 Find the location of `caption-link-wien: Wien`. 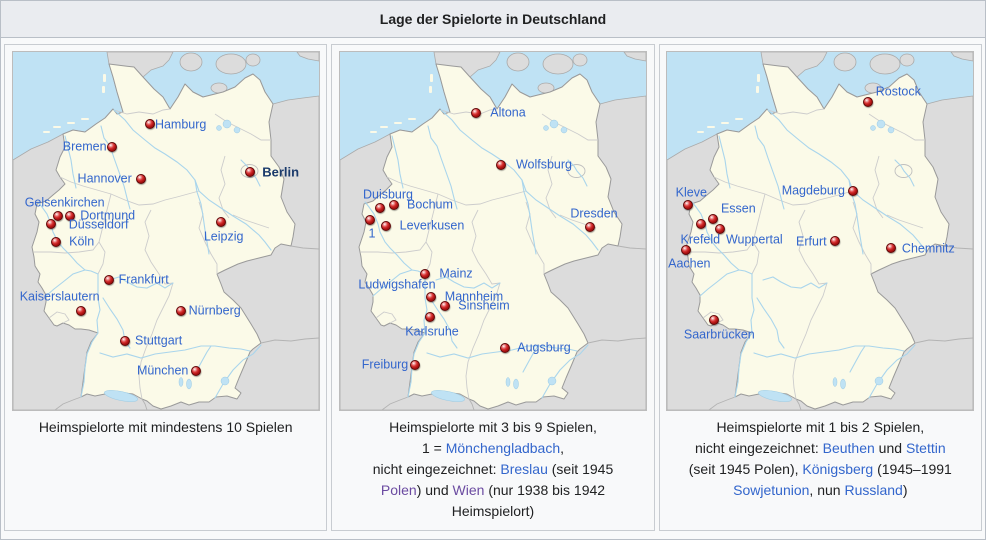

caption-link-wien: Wien is located at coordinates (468, 490).